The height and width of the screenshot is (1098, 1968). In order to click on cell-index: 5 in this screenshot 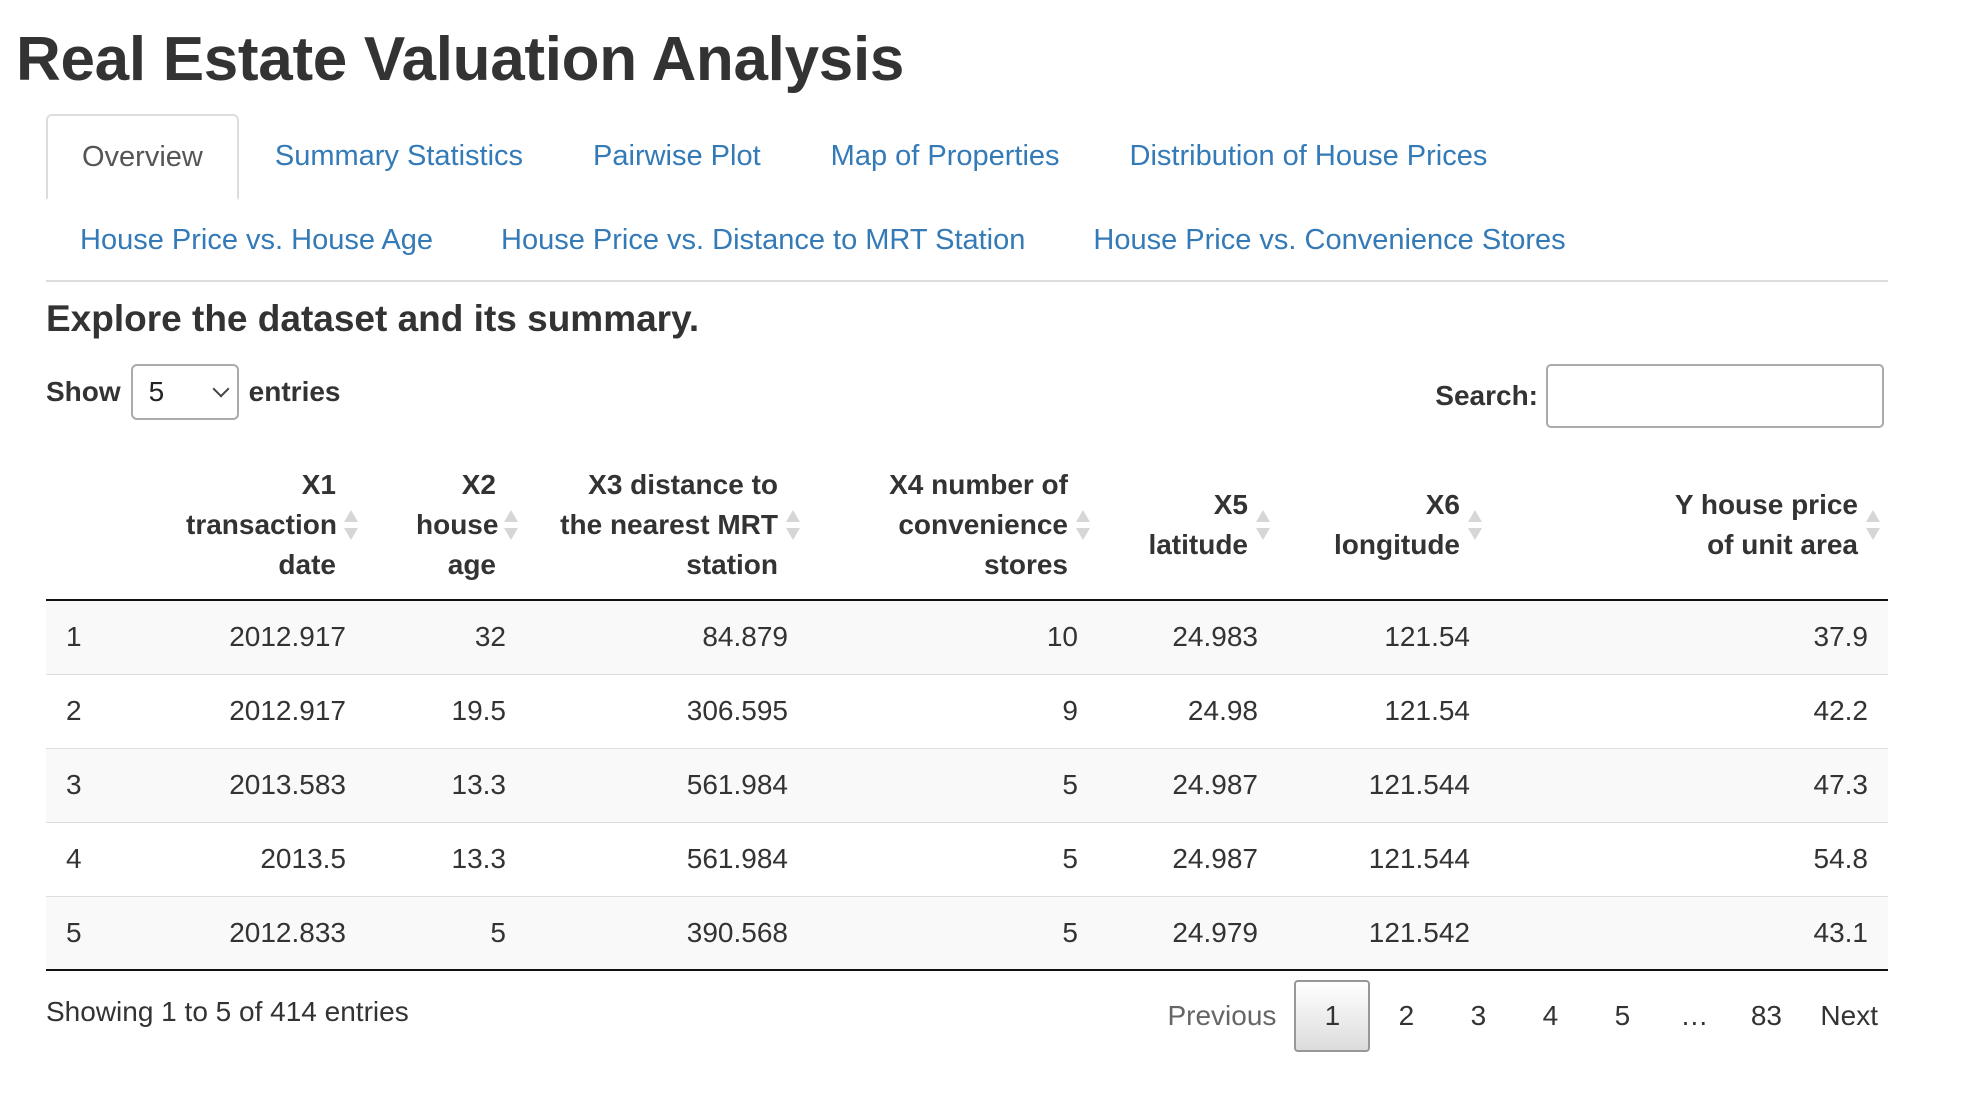, I will do `click(86, 933)`.